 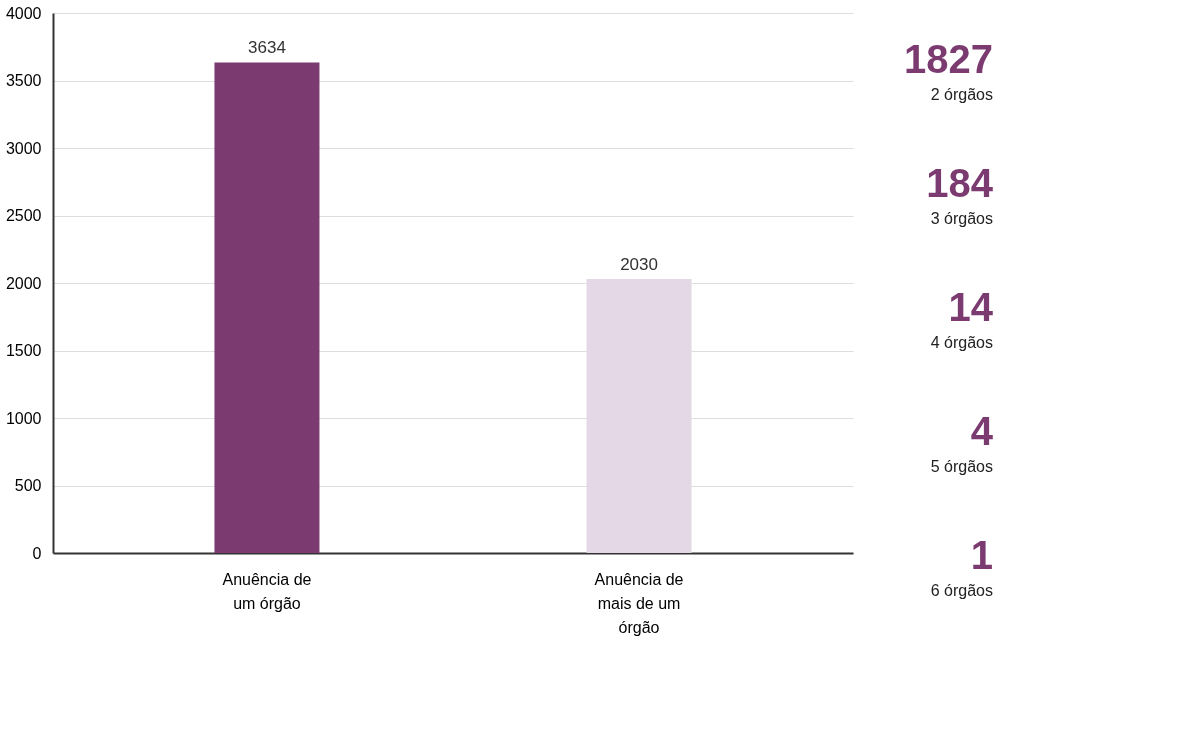 What do you see at coordinates (961, 218) in the screenshot?
I see `text: 3 órgãos` at bounding box center [961, 218].